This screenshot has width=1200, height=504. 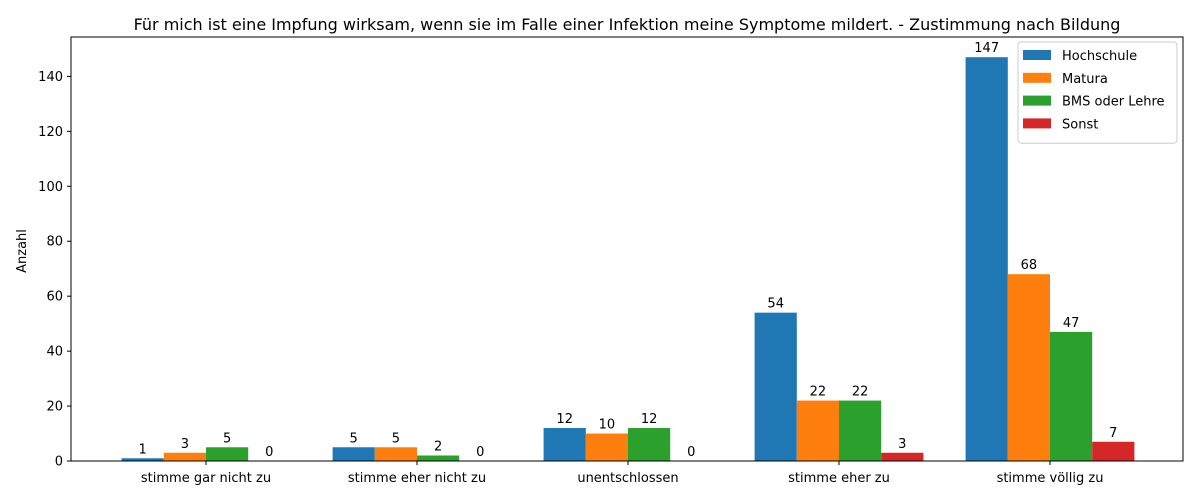 I want to click on legend-label: Sonst, so click(x=1080, y=124).